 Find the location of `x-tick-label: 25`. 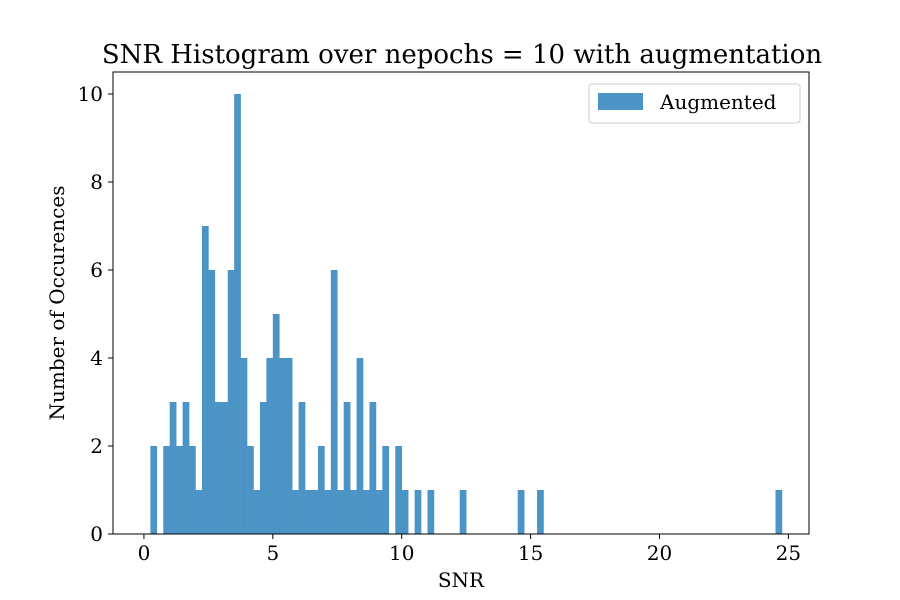

x-tick-label: 25 is located at coordinates (788, 553).